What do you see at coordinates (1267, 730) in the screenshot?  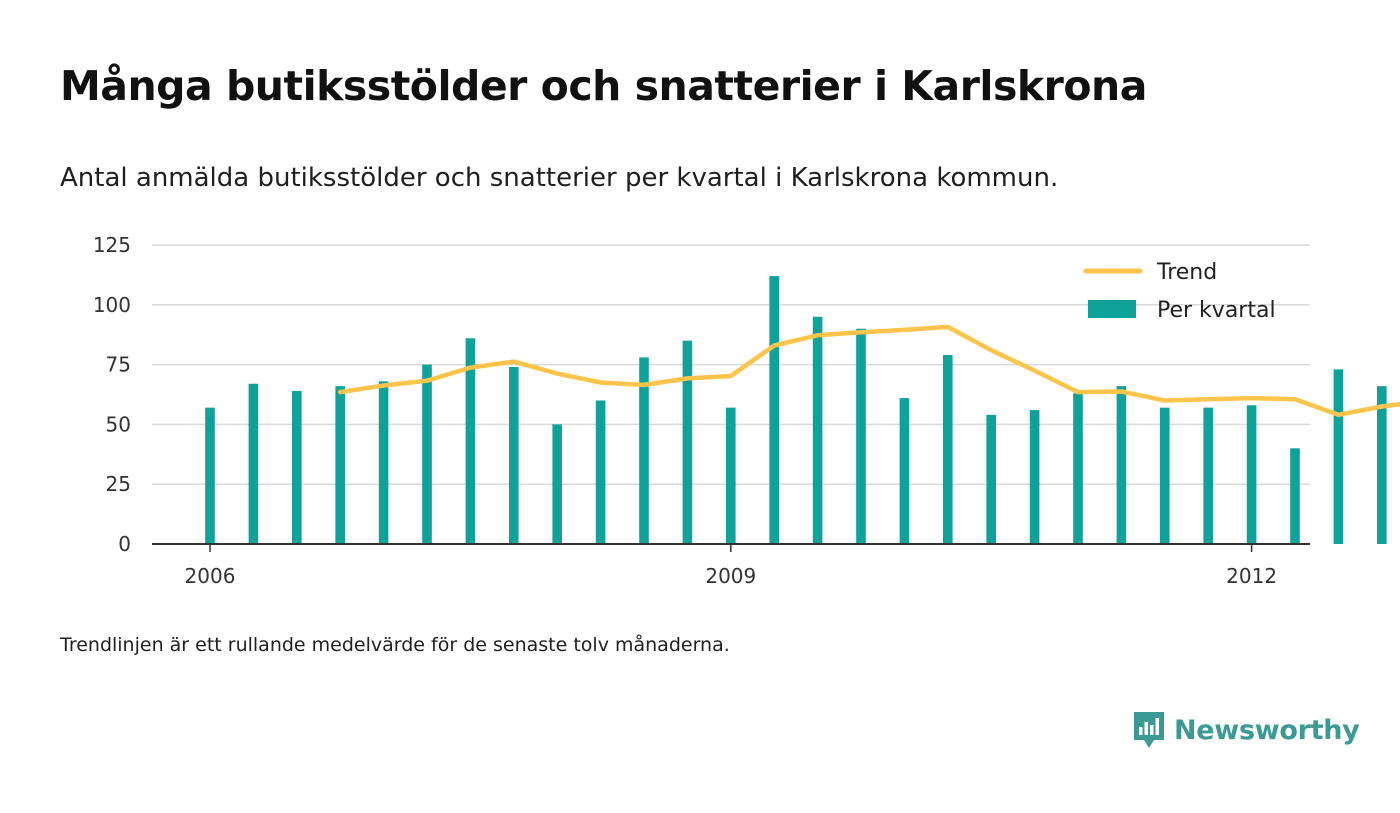 I see `brand-name: Newsworthy` at bounding box center [1267, 730].